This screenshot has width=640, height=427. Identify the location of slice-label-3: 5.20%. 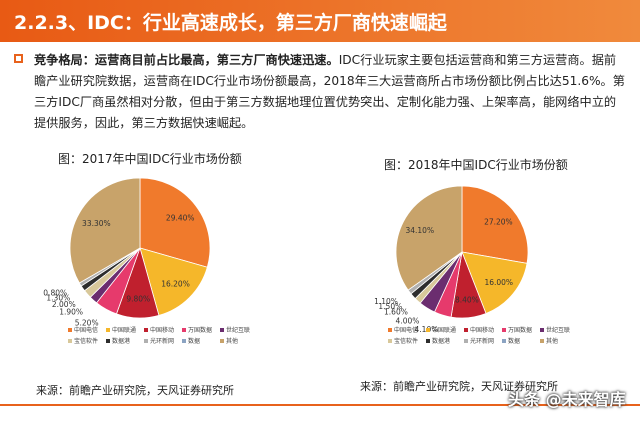
(87, 323).